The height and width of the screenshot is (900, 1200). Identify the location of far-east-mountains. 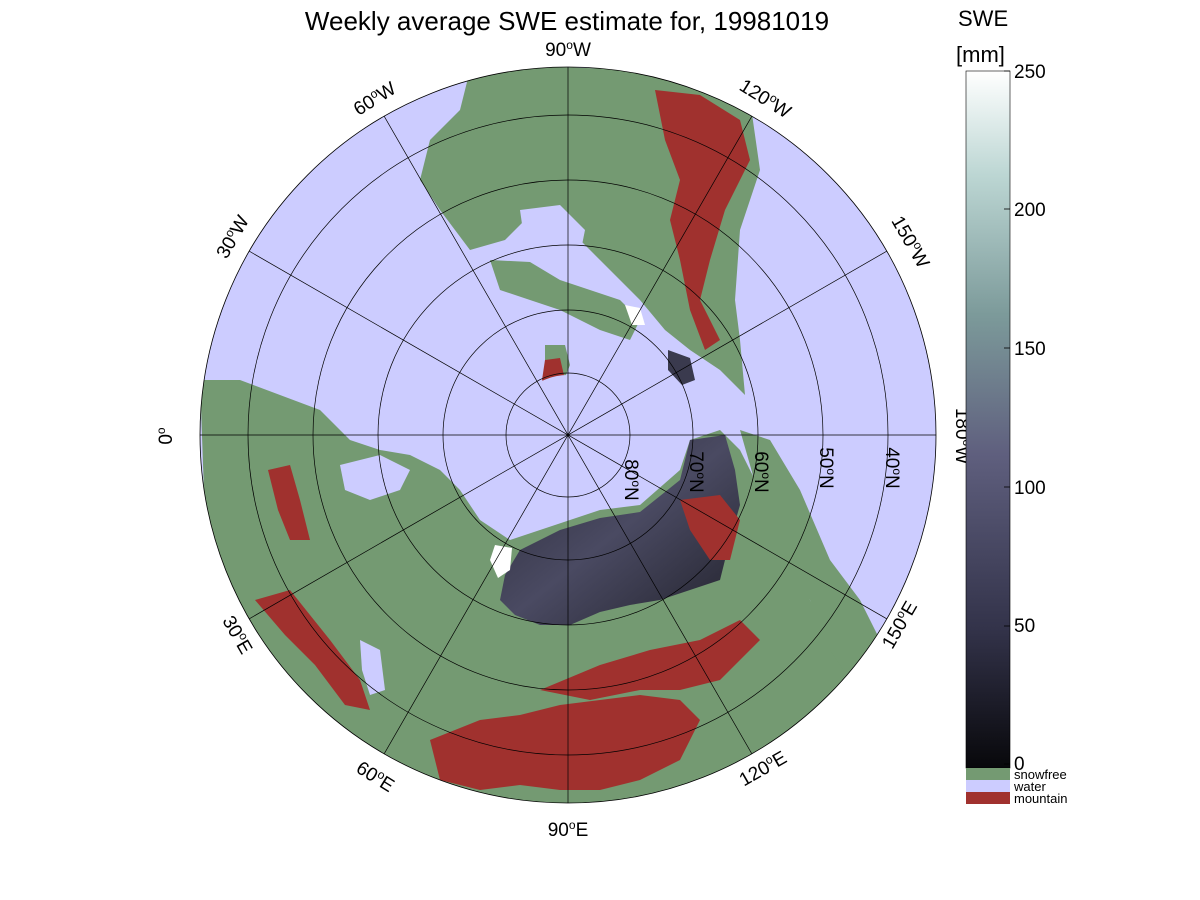
(710, 527).